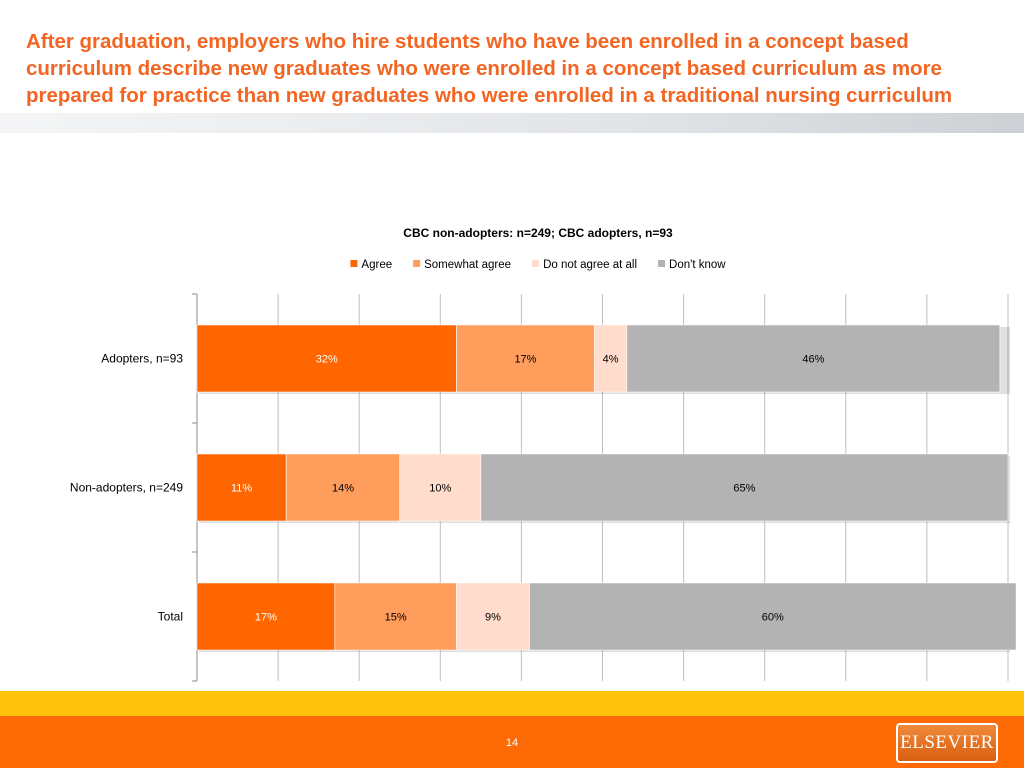 The height and width of the screenshot is (768, 1024). I want to click on elsevier-logo: ELSEVIER, so click(947, 743).